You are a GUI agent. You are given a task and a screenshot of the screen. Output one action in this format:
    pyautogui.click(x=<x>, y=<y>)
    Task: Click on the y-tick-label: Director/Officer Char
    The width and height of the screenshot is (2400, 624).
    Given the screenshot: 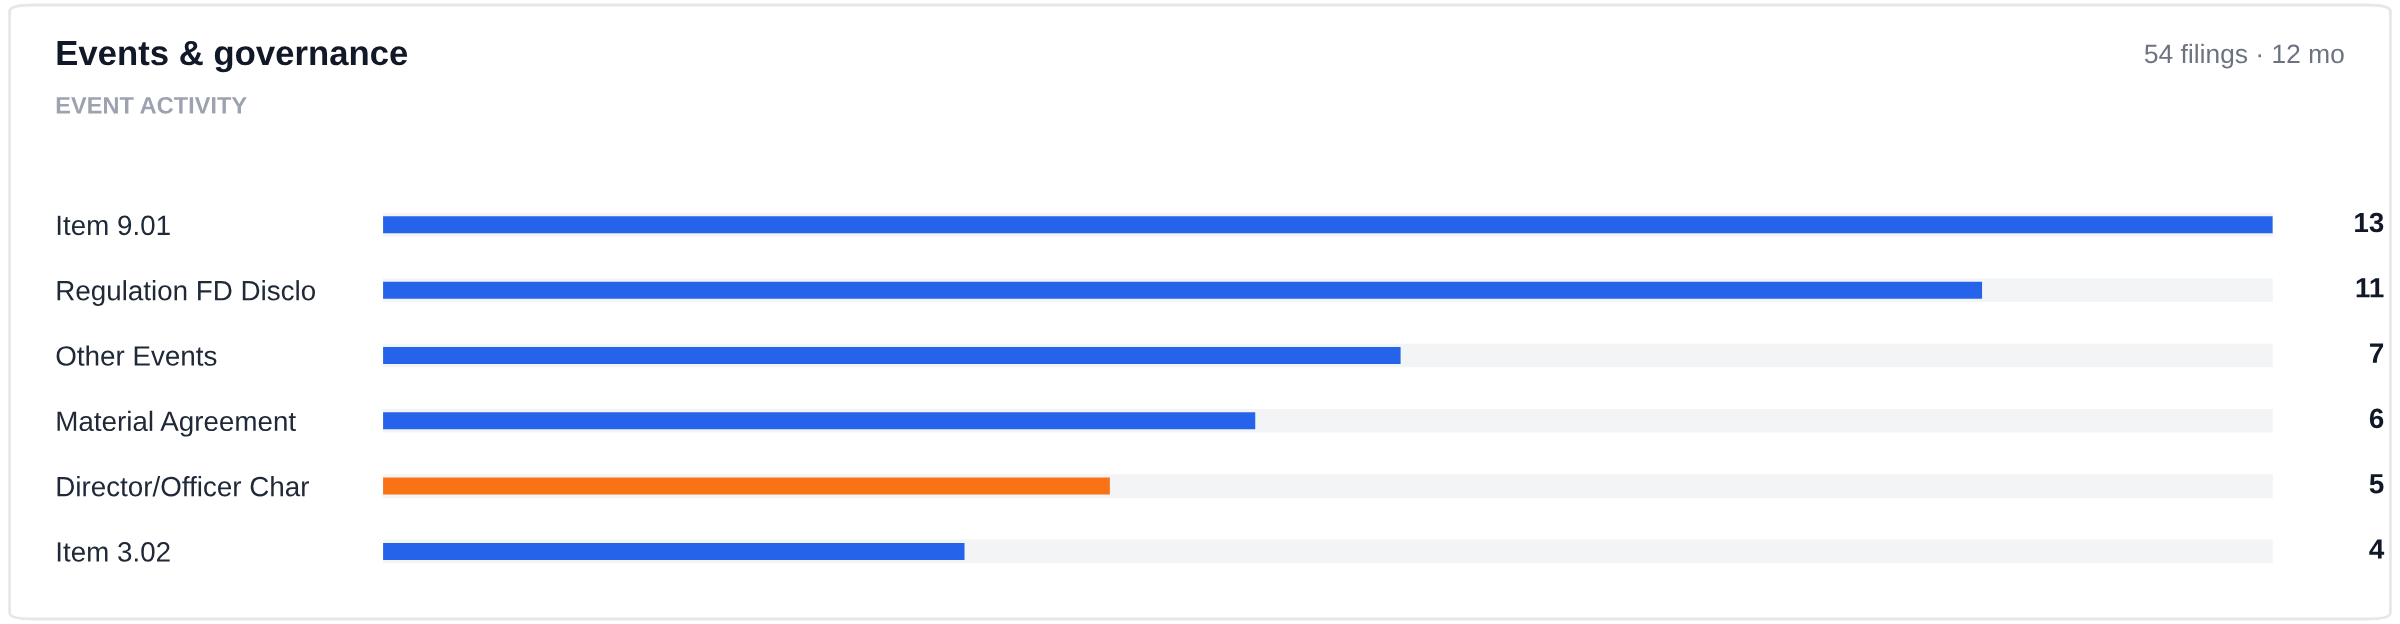 What is the action you would take?
    pyautogui.click(x=183, y=486)
    